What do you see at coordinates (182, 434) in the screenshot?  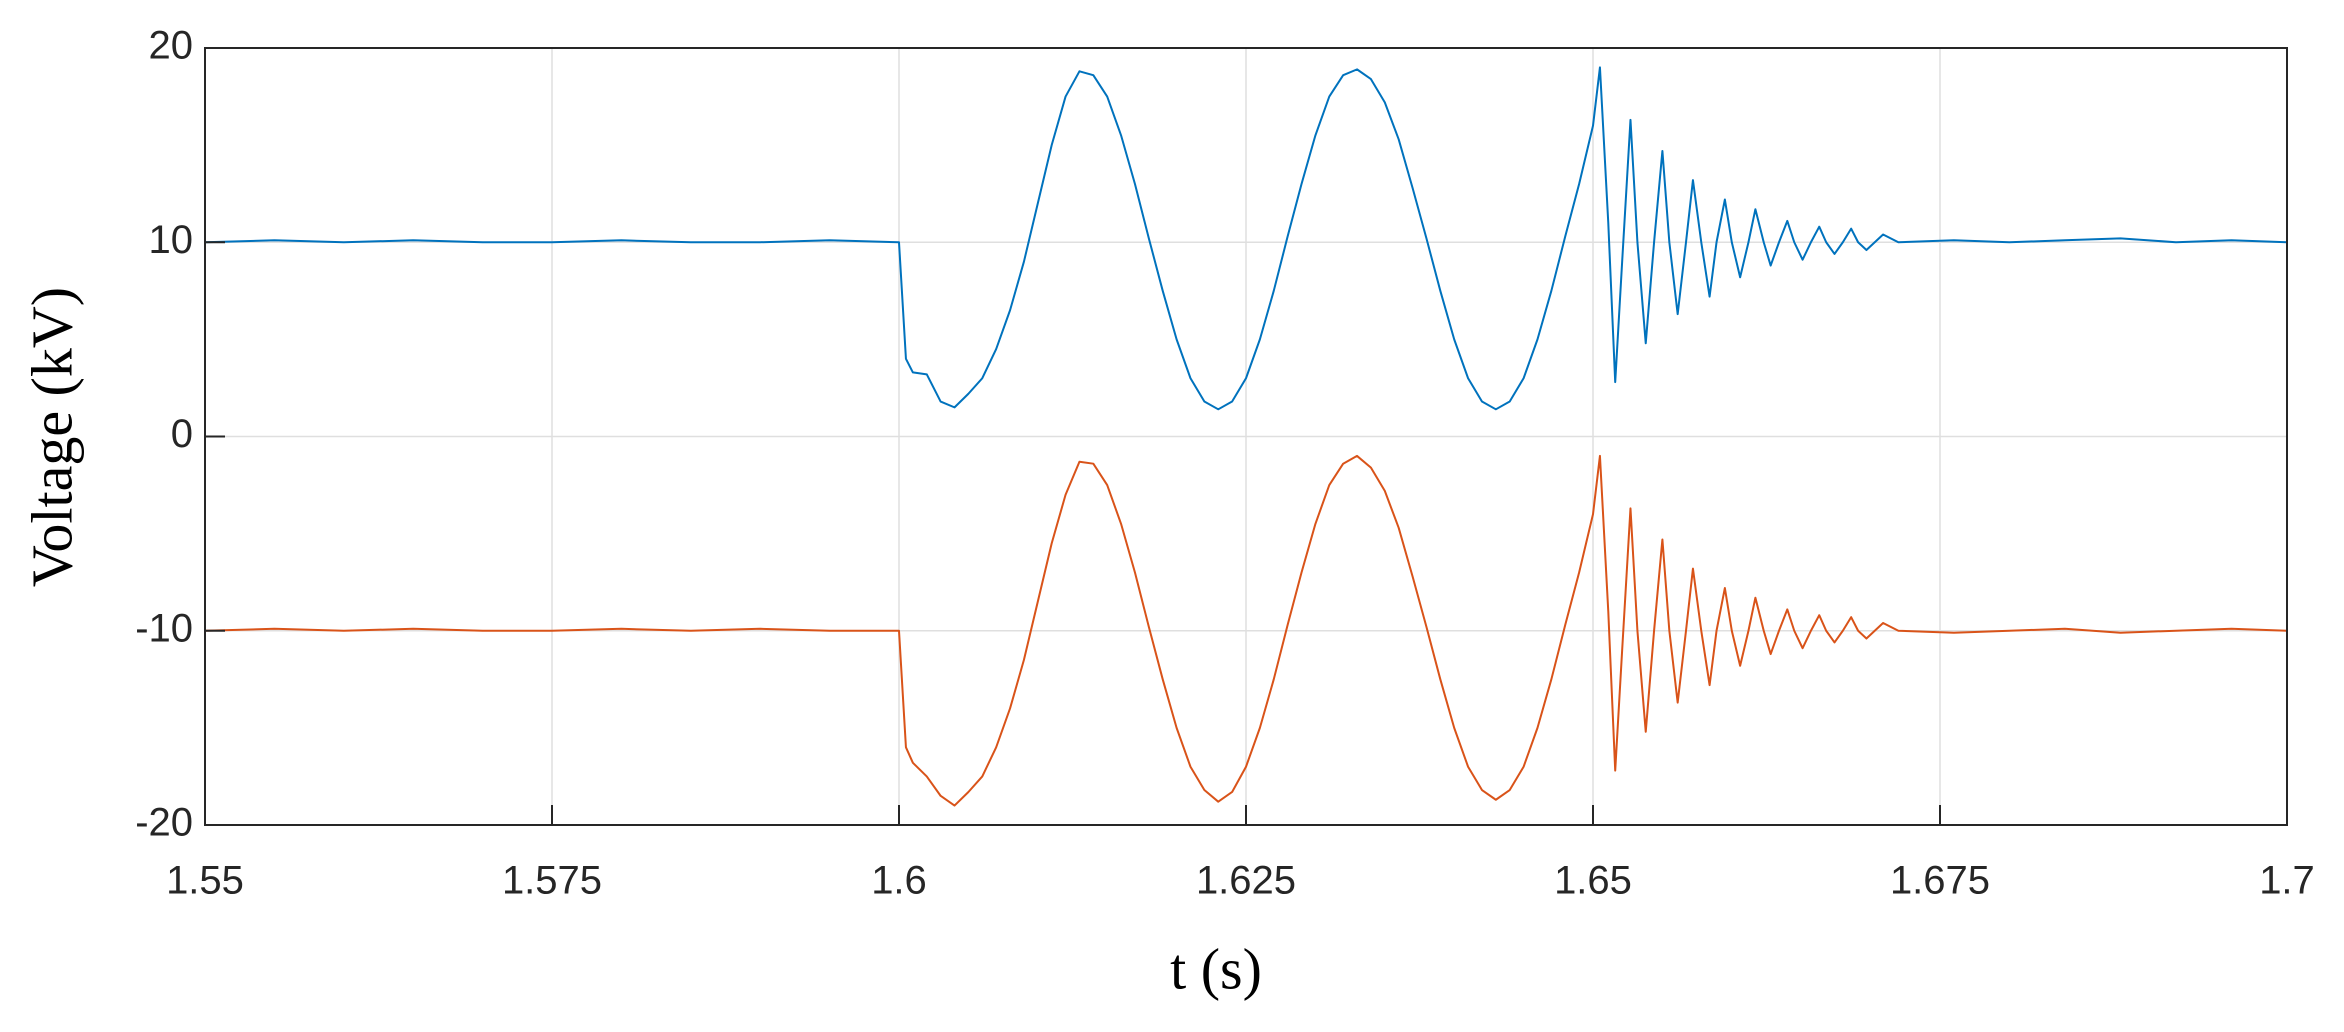 I see `y-tick-label: 0` at bounding box center [182, 434].